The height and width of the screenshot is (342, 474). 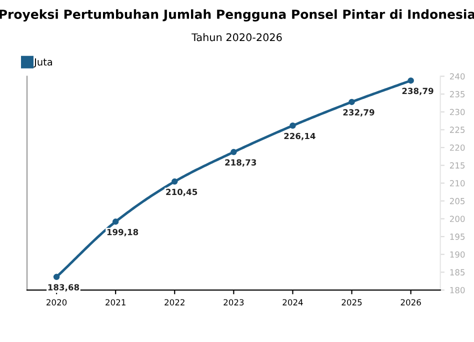 I want to click on y-tick-label: 185, so click(x=457, y=272).